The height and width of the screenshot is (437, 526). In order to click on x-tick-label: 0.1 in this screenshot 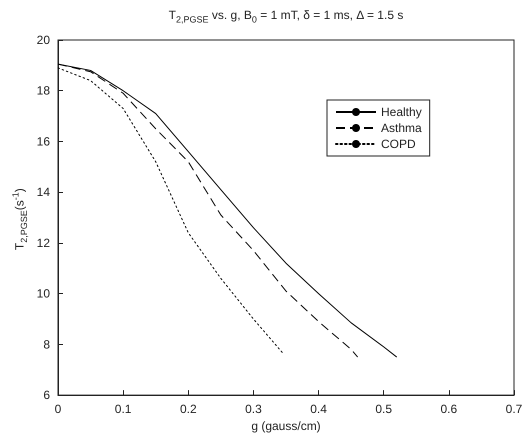, I will do `click(123, 409)`.